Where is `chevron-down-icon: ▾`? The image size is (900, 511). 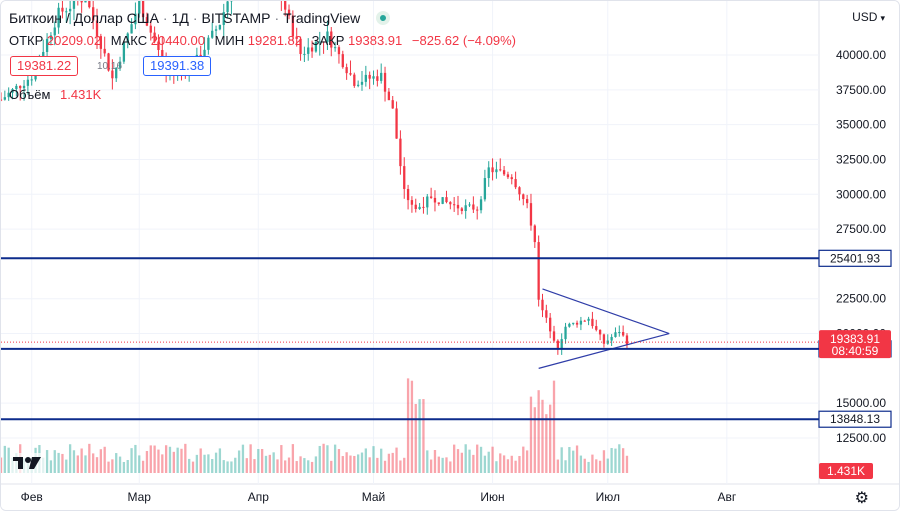
chevron-down-icon: ▾ is located at coordinates (882, 18).